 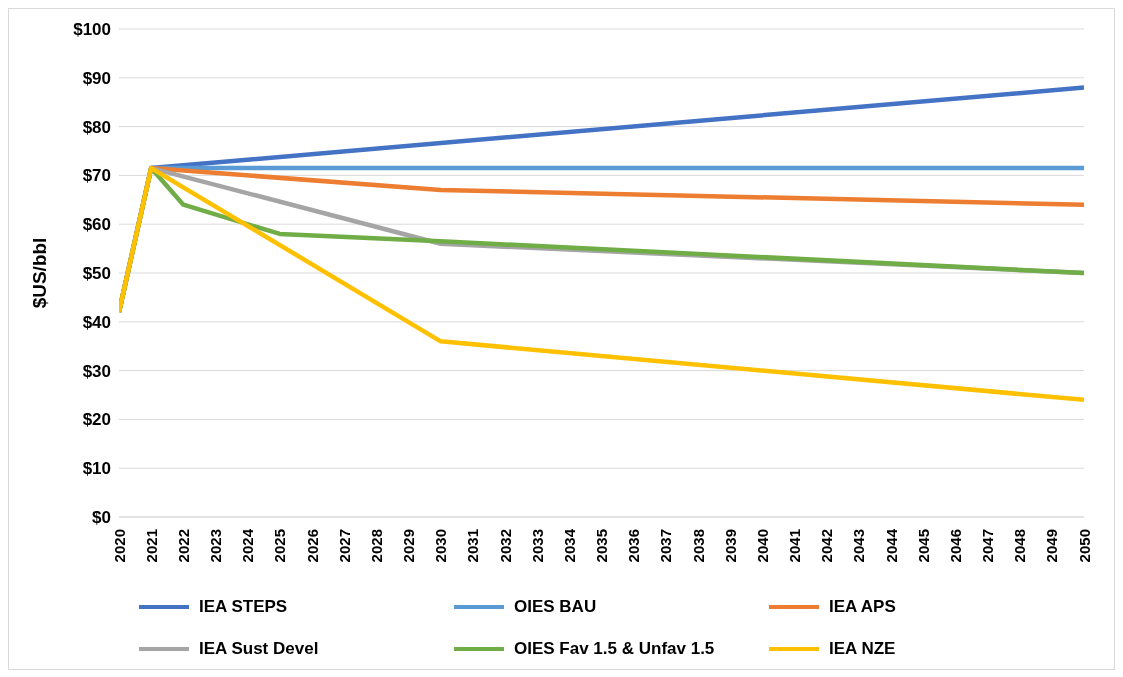 What do you see at coordinates (698, 546) in the screenshot?
I see `x-tick-label: 2038` at bounding box center [698, 546].